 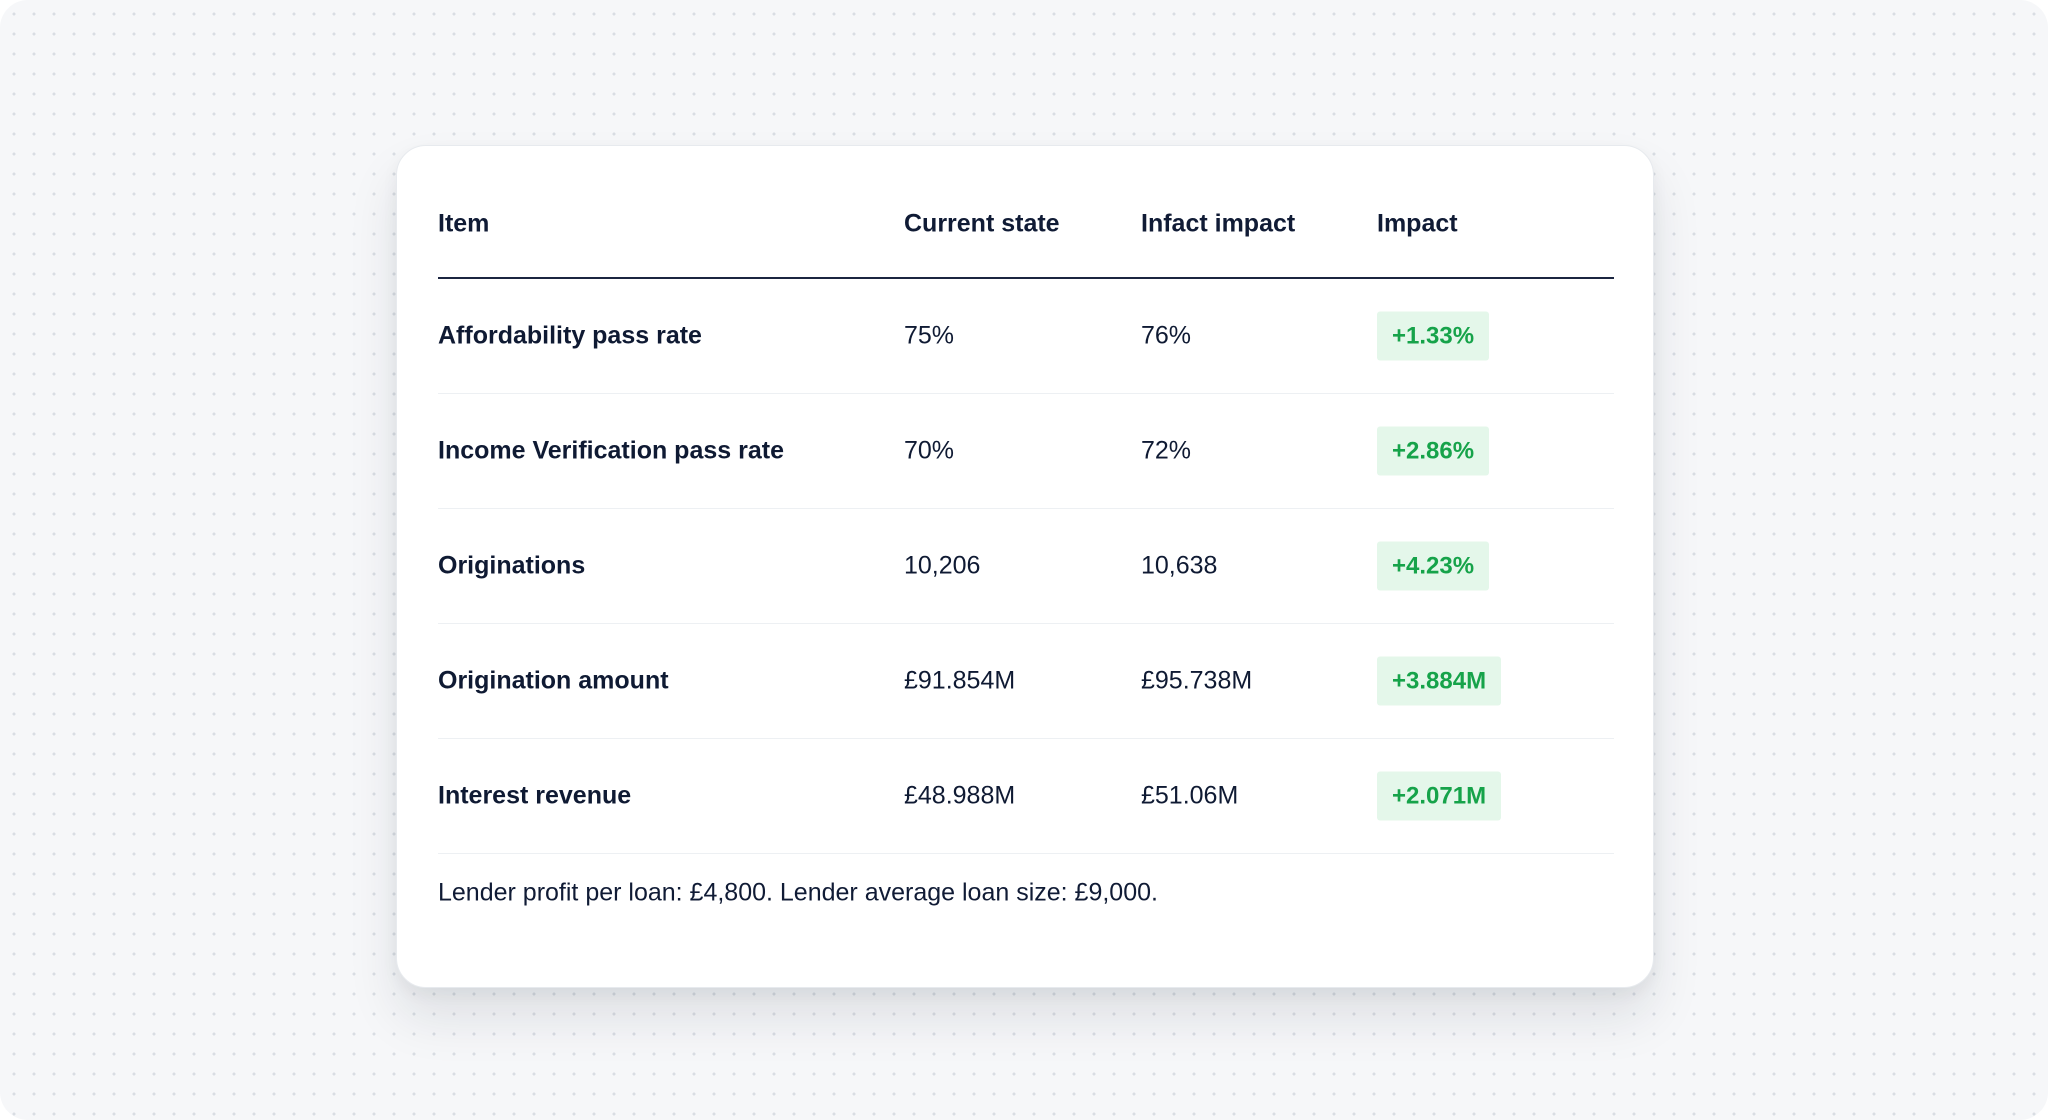 What do you see at coordinates (942, 565) in the screenshot?
I see `current-state-value: 10,206` at bounding box center [942, 565].